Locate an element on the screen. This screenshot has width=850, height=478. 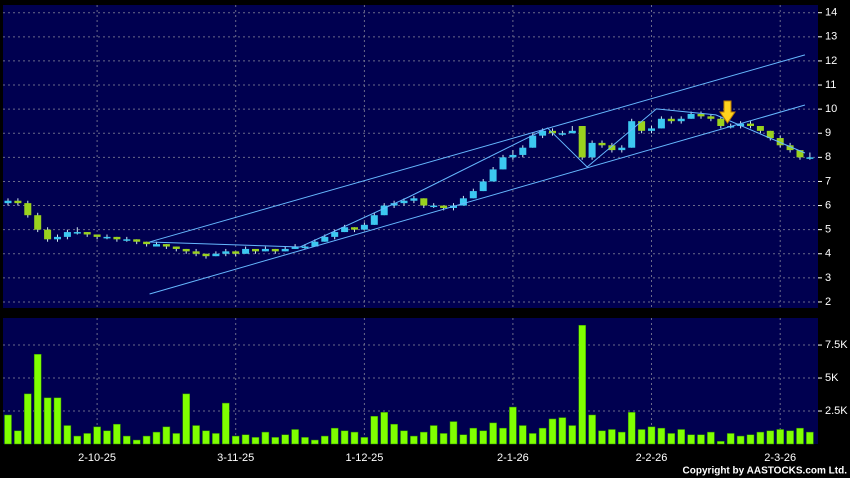
x-tick-label: 2-10-25 is located at coordinates (97, 458).